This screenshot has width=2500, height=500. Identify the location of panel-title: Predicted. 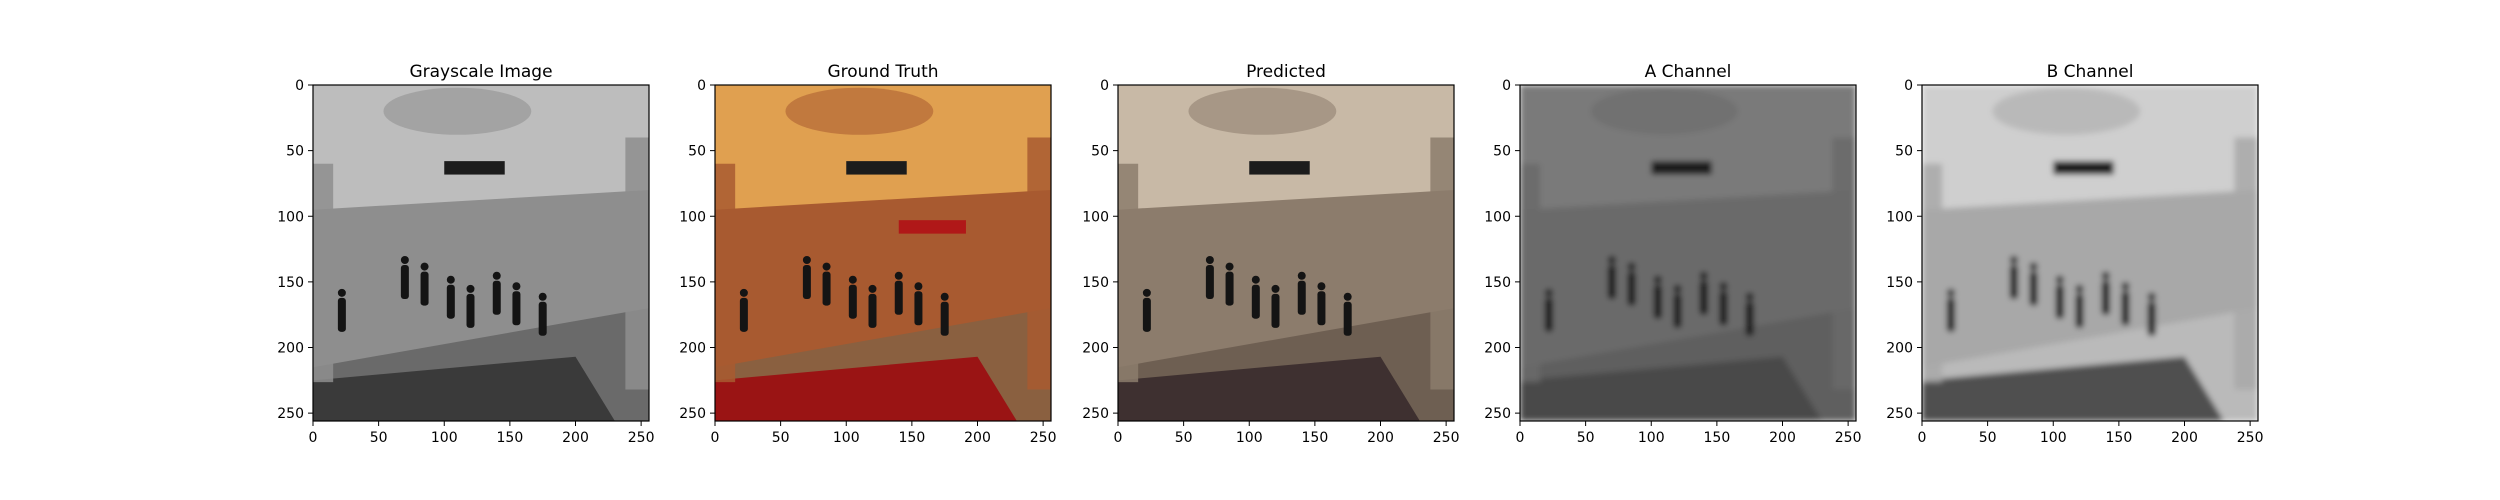
(1286, 72).